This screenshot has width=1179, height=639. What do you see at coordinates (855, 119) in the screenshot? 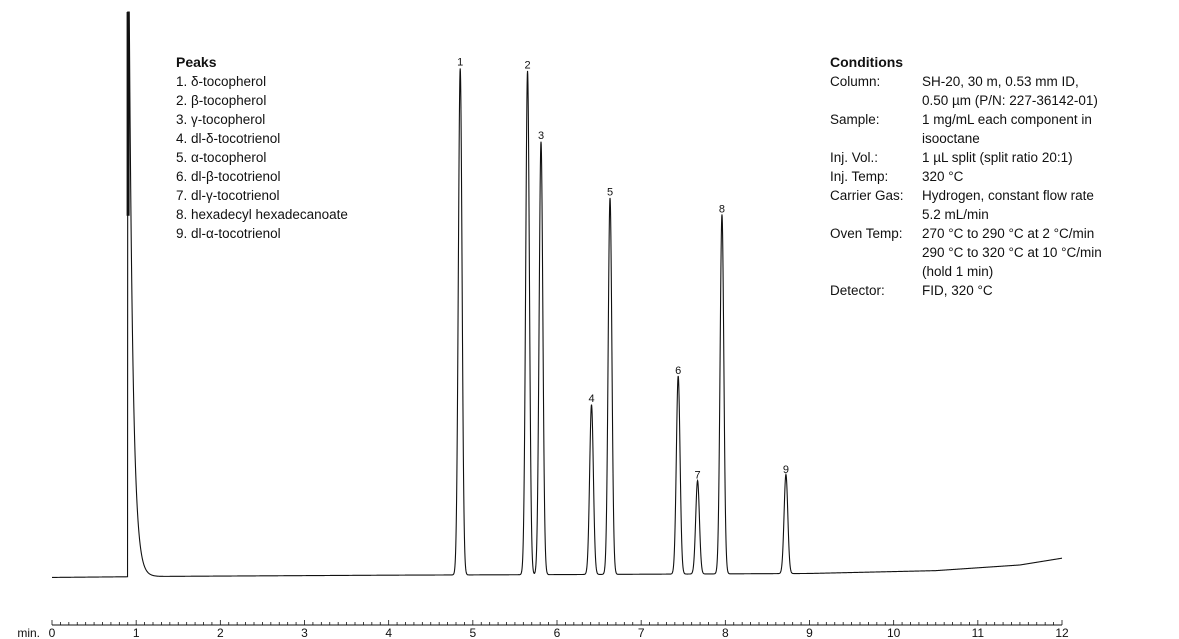
I see `condition-key: Sample:` at bounding box center [855, 119].